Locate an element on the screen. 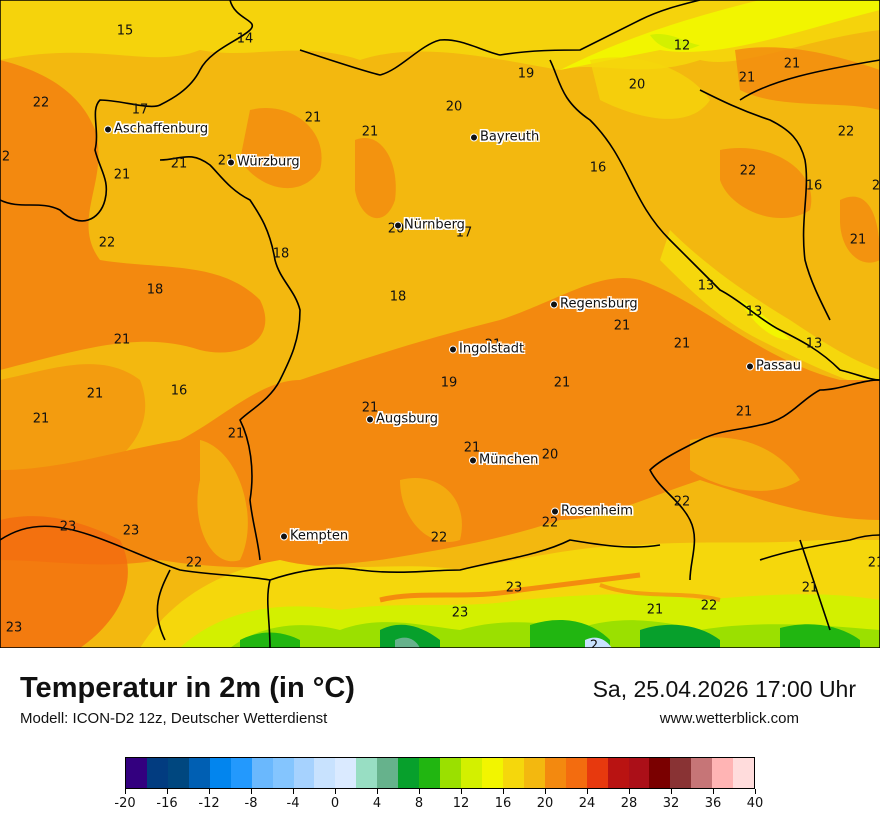 This screenshot has height=830, width=880. city-marker: Nürnberg is located at coordinates (429, 224).